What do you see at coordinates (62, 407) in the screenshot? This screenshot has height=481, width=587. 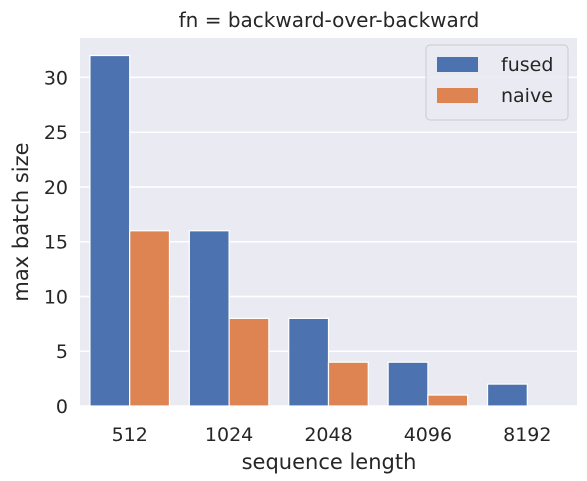 I see `y-tick-label: 0` at bounding box center [62, 407].